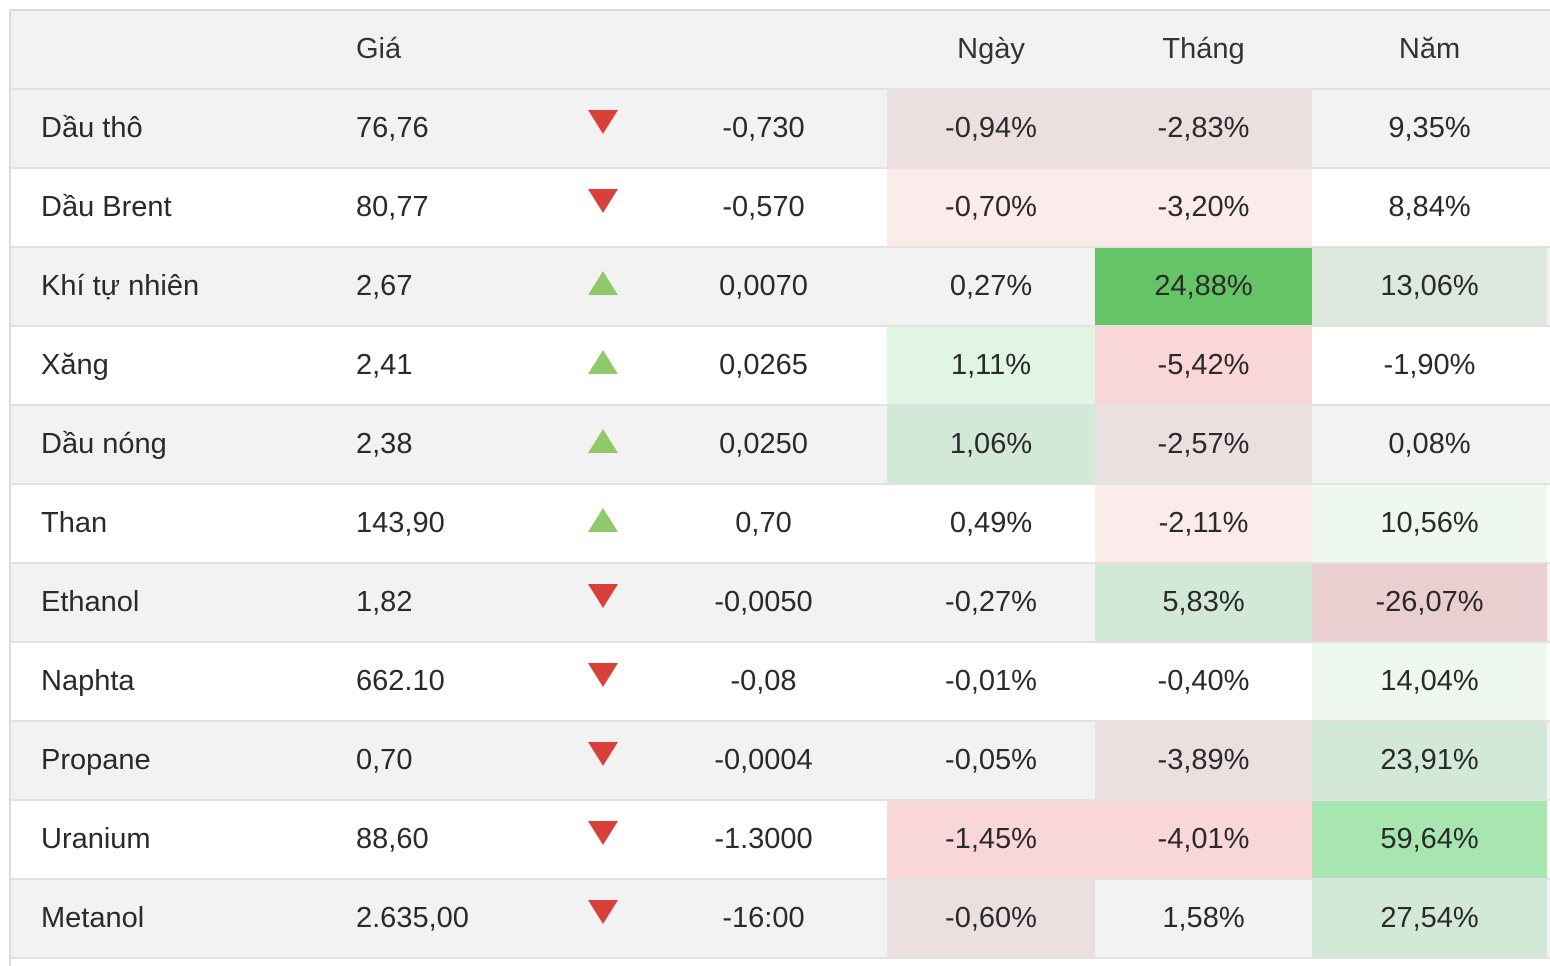  I want to click on year-change-pct: 59,64%, so click(1429, 839).